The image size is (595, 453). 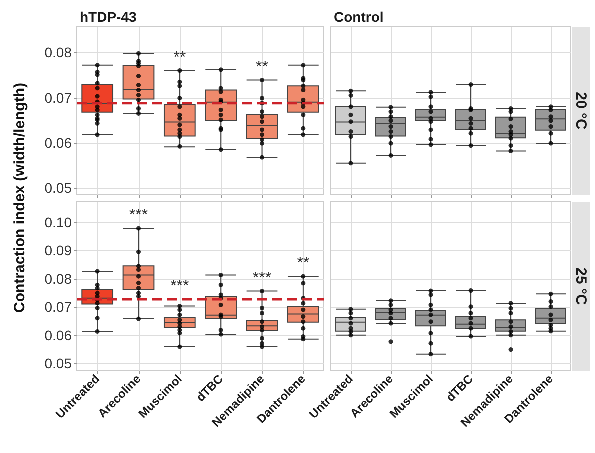 What do you see at coordinates (581, 287) in the screenshot?
I see `text: 25 °C` at bounding box center [581, 287].